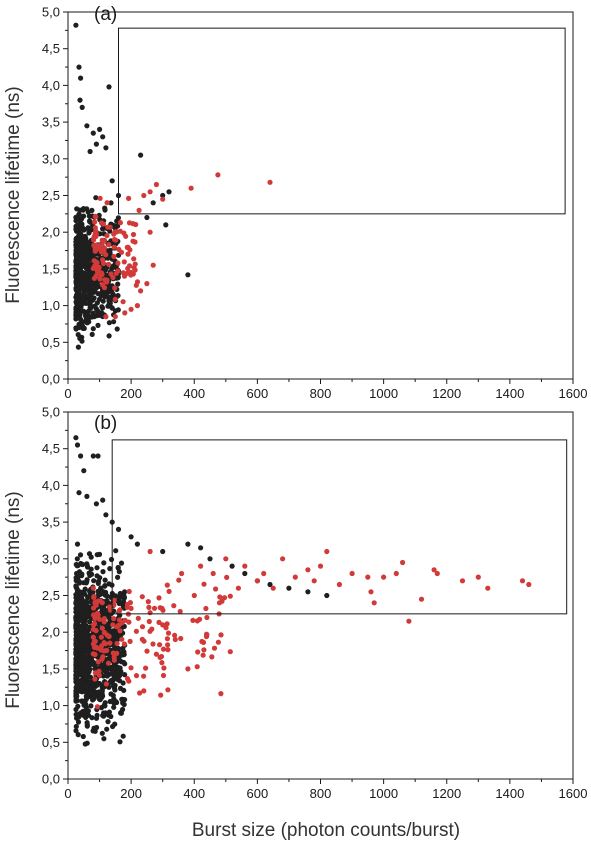  What do you see at coordinates (105, 423) in the screenshot?
I see `panel-b-label: (b)` at bounding box center [105, 423].